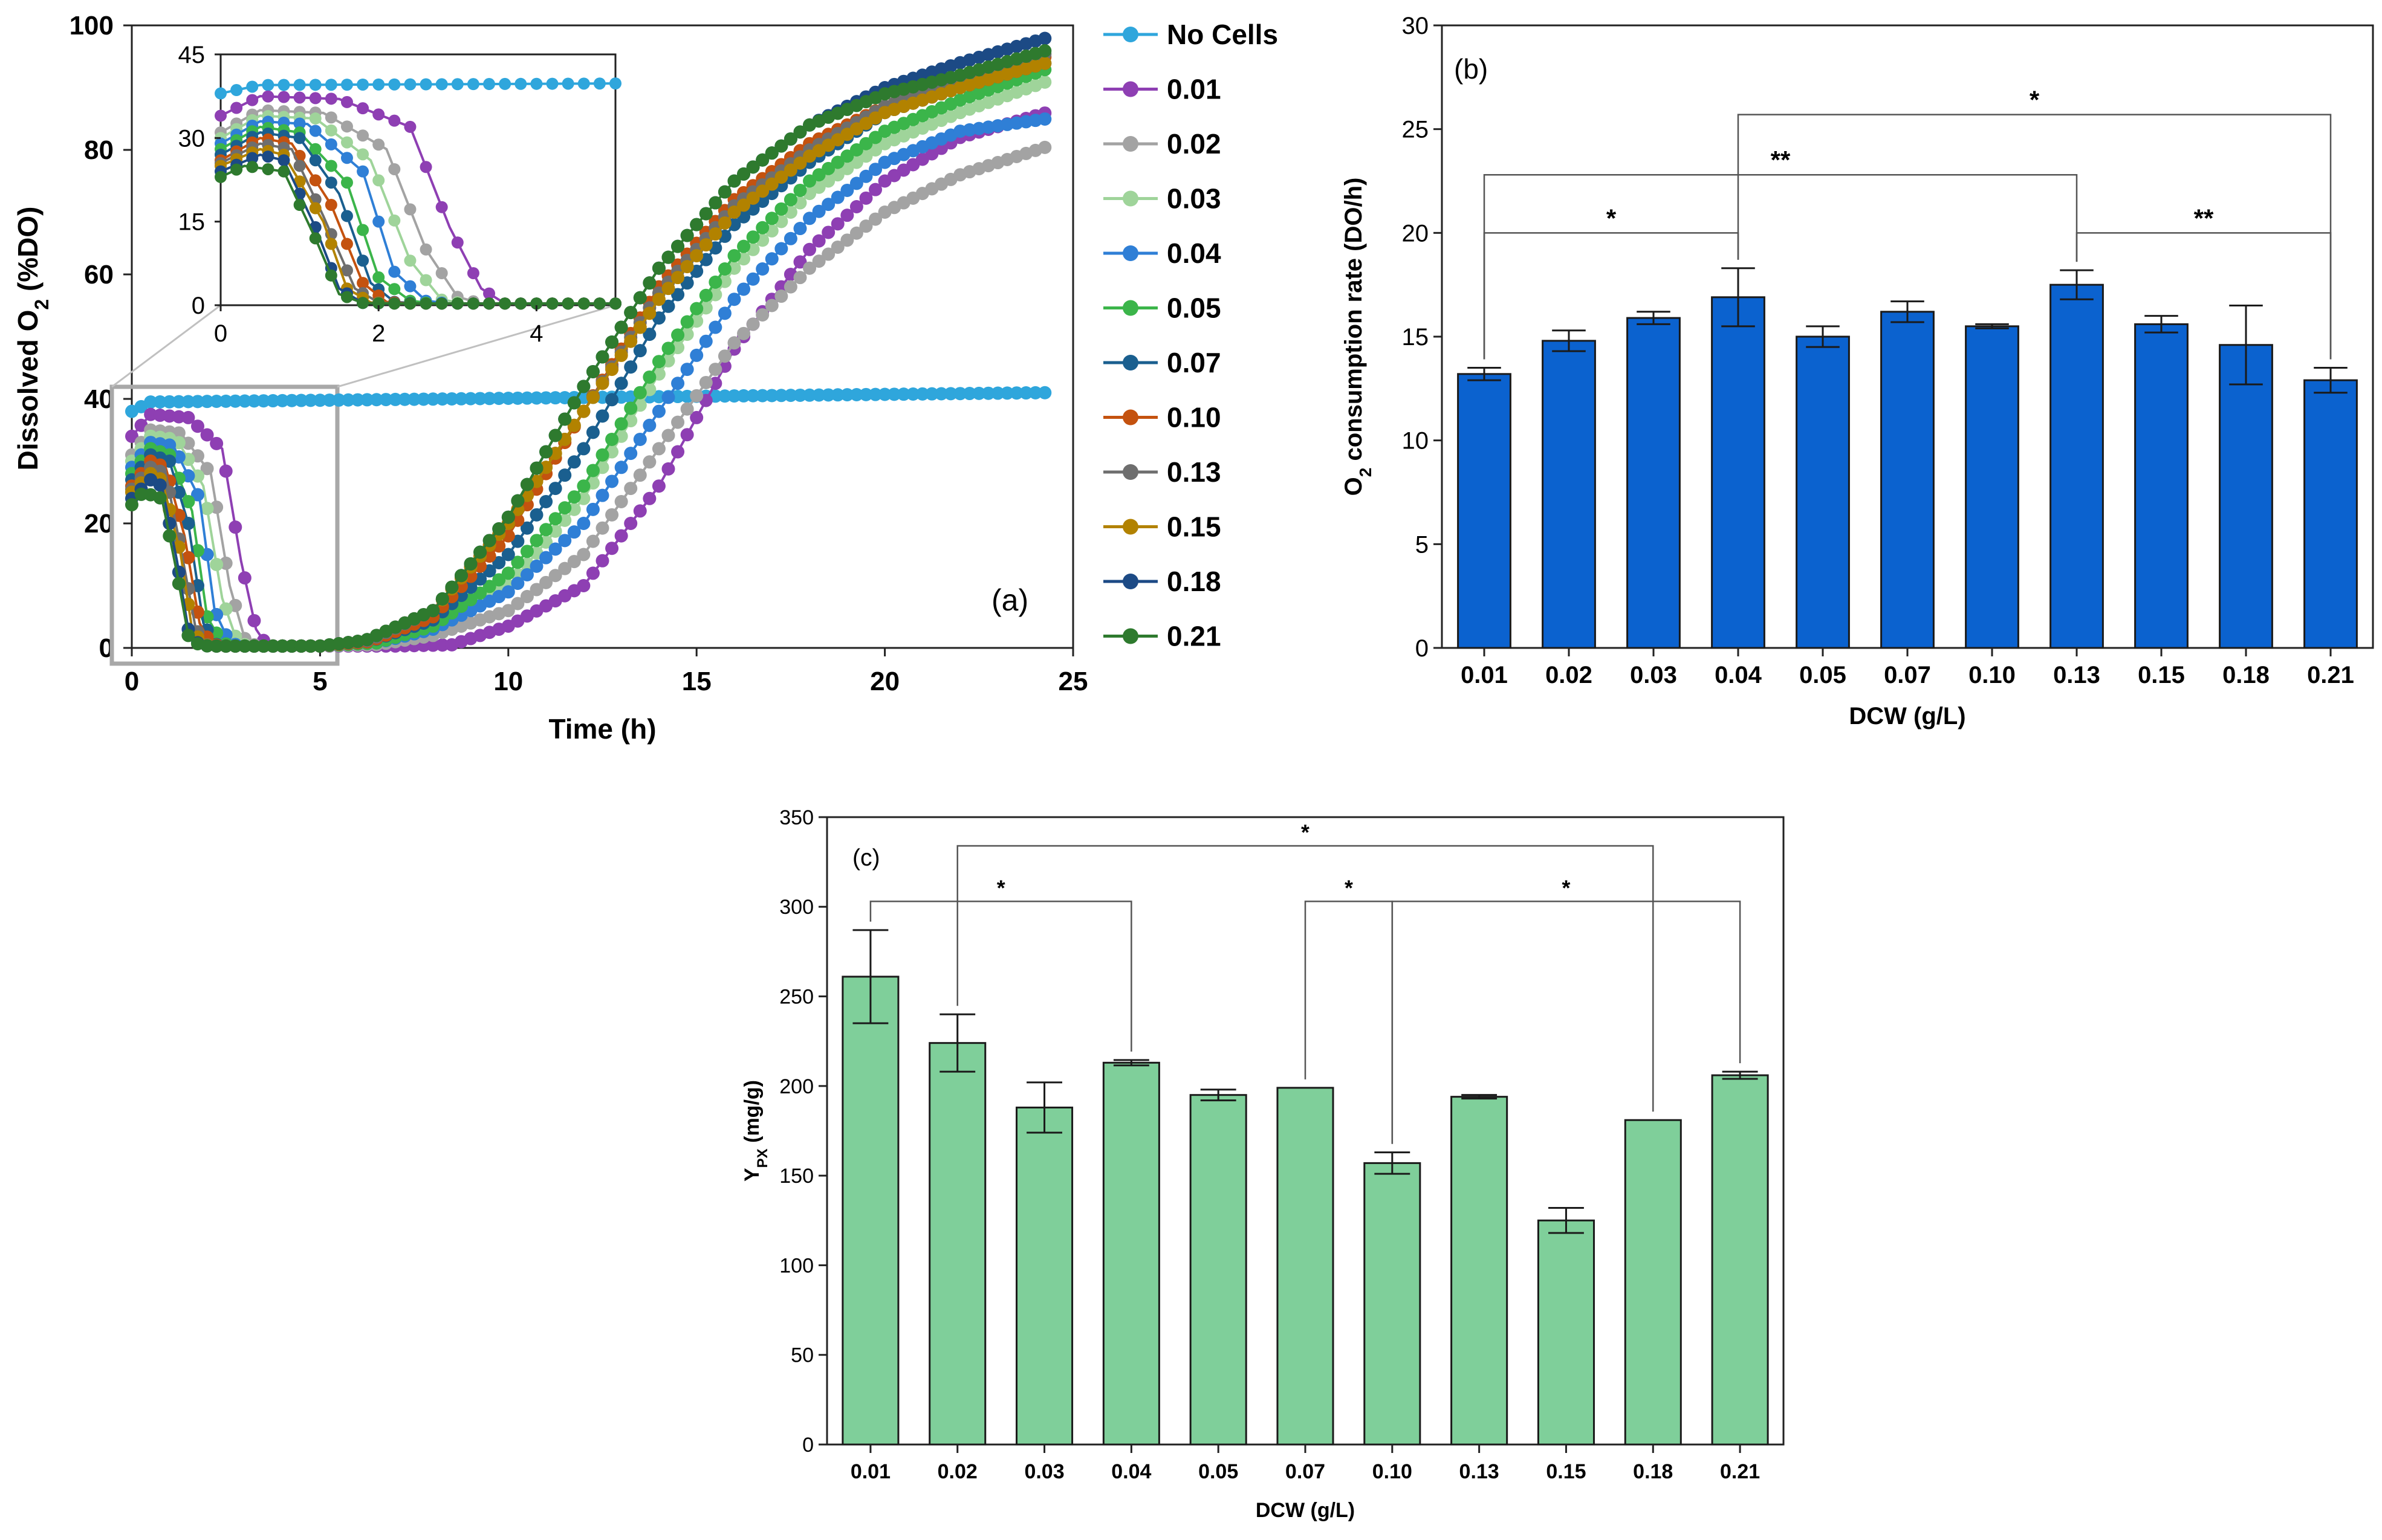  Describe the element at coordinates (1738, 675) in the screenshot. I see `x-tick-label: 0.04` at that location.